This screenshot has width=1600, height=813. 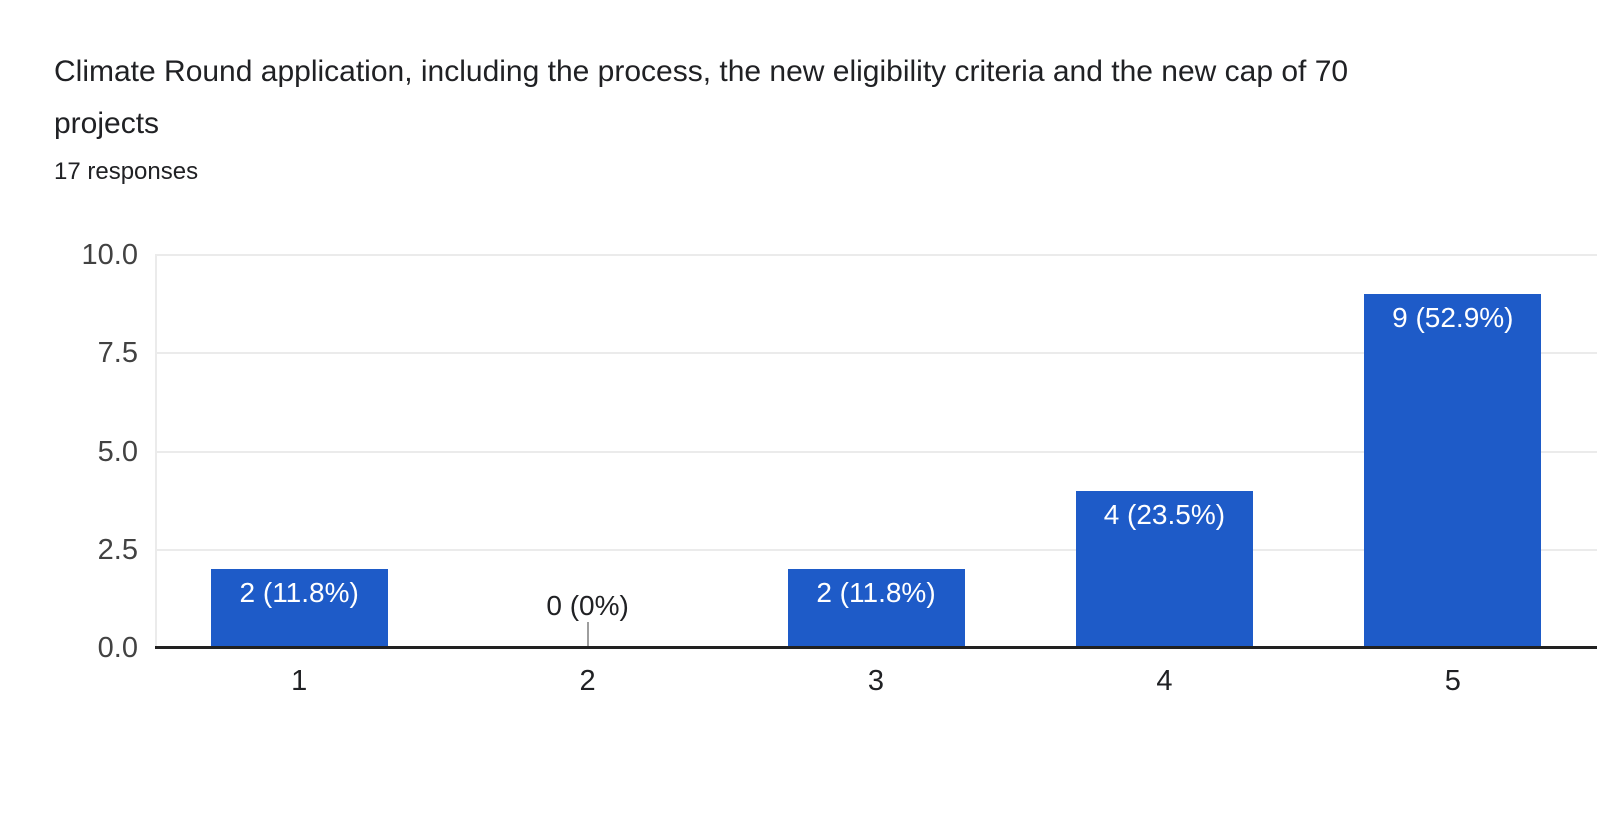 I want to click on x-tick-label: 1, so click(x=299, y=681).